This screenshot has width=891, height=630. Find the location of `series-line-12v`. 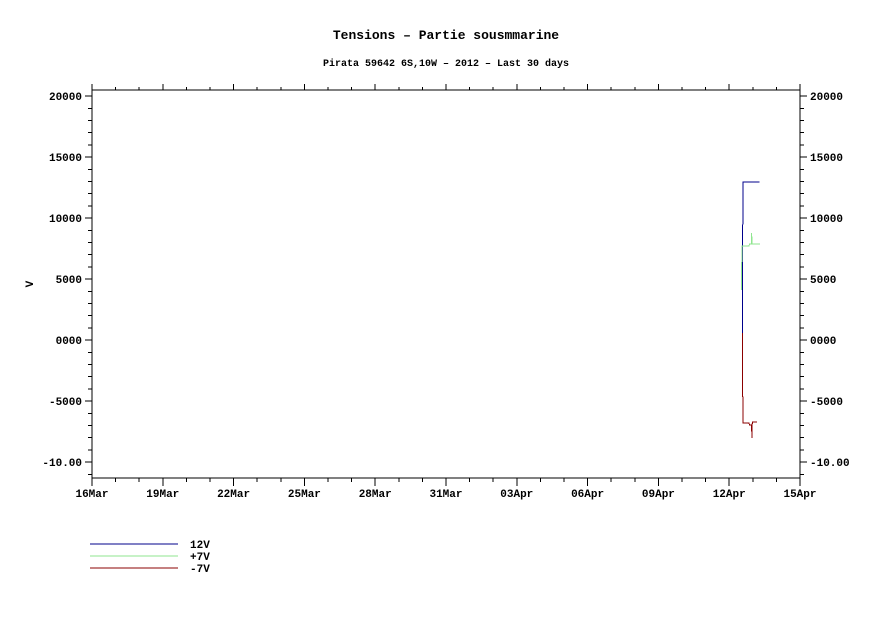

series-line-12v is located at coordinates (750, 257).